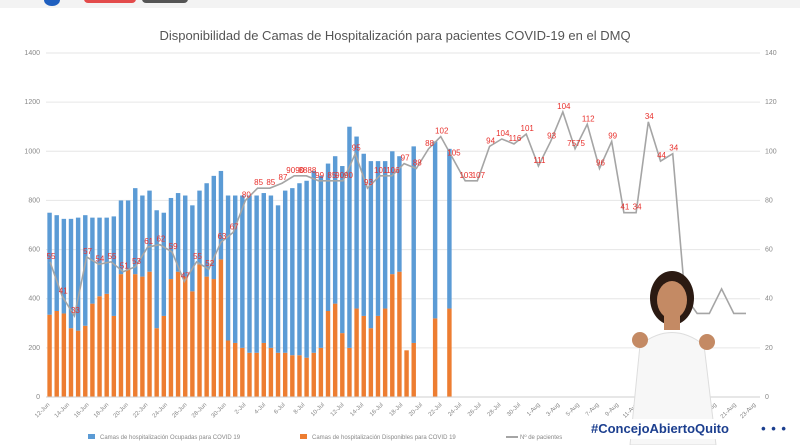 Image resolution: width=800 pixels, height=445 pixels. Describe the element at coordinates (124, 266) in the screenshot. I see `data-label: 51` at that location.